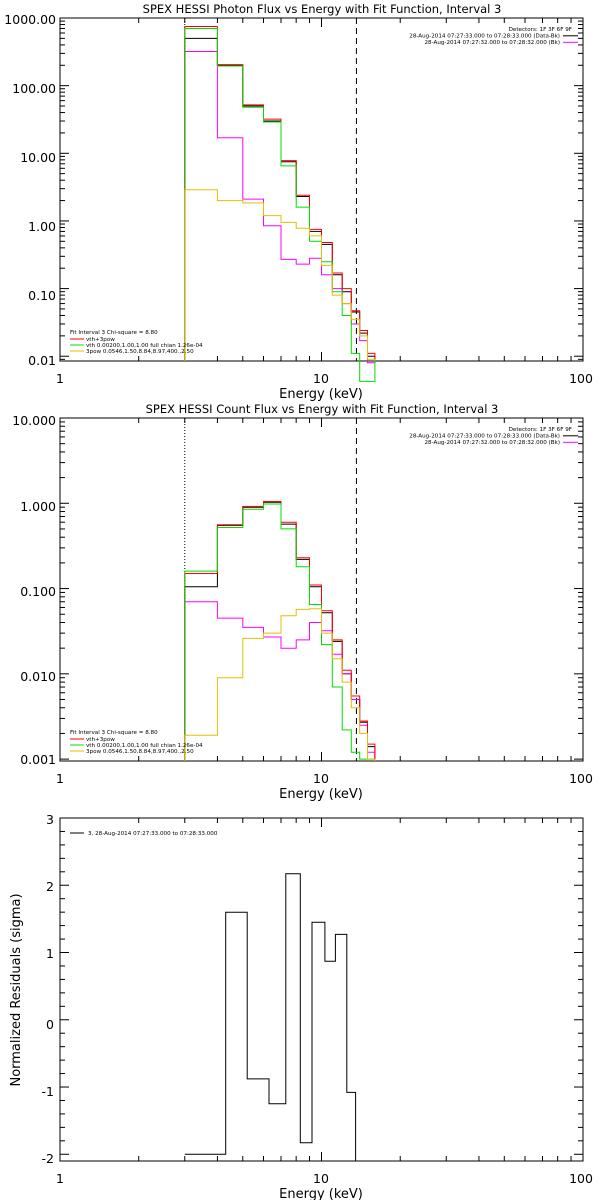  I want to click on photon-flux-series, so click(280, 204).